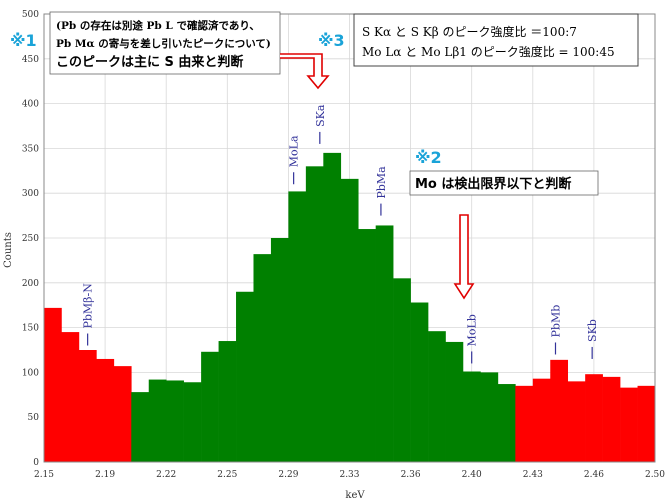 This screenshot has height=504, width=672. I want to click on y-tick-label: 350, so click(30, 149).